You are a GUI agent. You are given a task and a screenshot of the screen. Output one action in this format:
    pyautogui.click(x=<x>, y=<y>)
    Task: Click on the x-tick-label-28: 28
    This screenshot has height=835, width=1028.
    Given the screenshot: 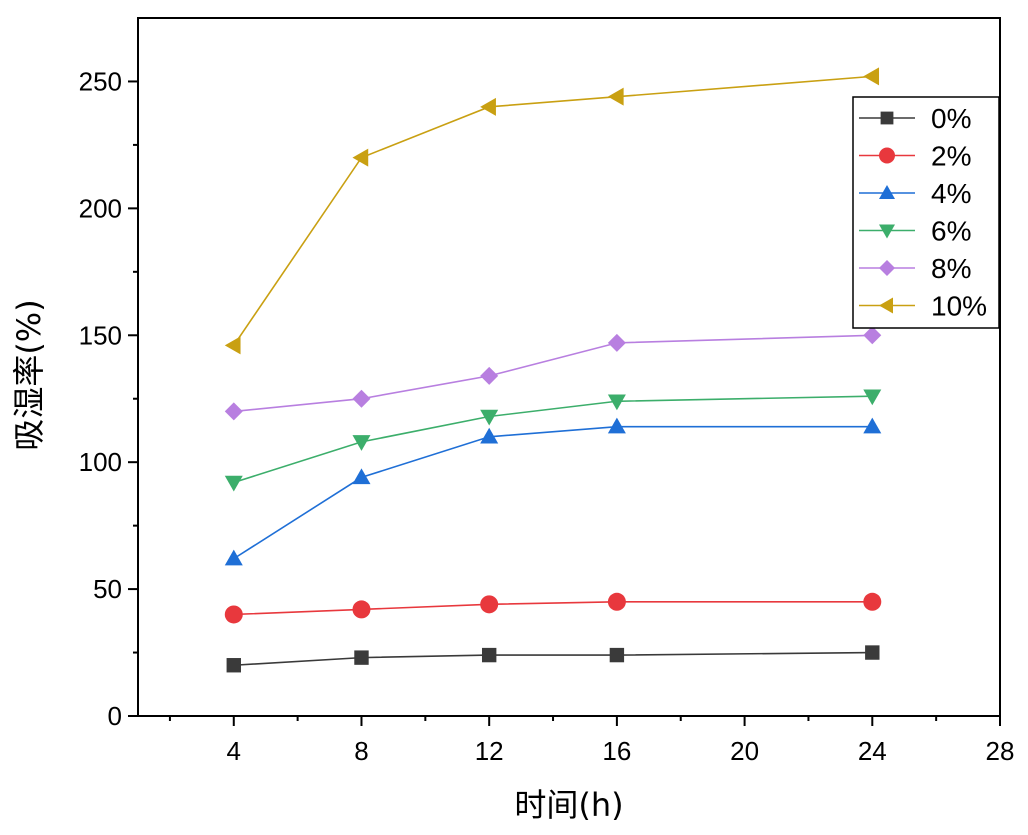 What is the action you would take?
    pyautogui.click(x=1000, y=751)
    